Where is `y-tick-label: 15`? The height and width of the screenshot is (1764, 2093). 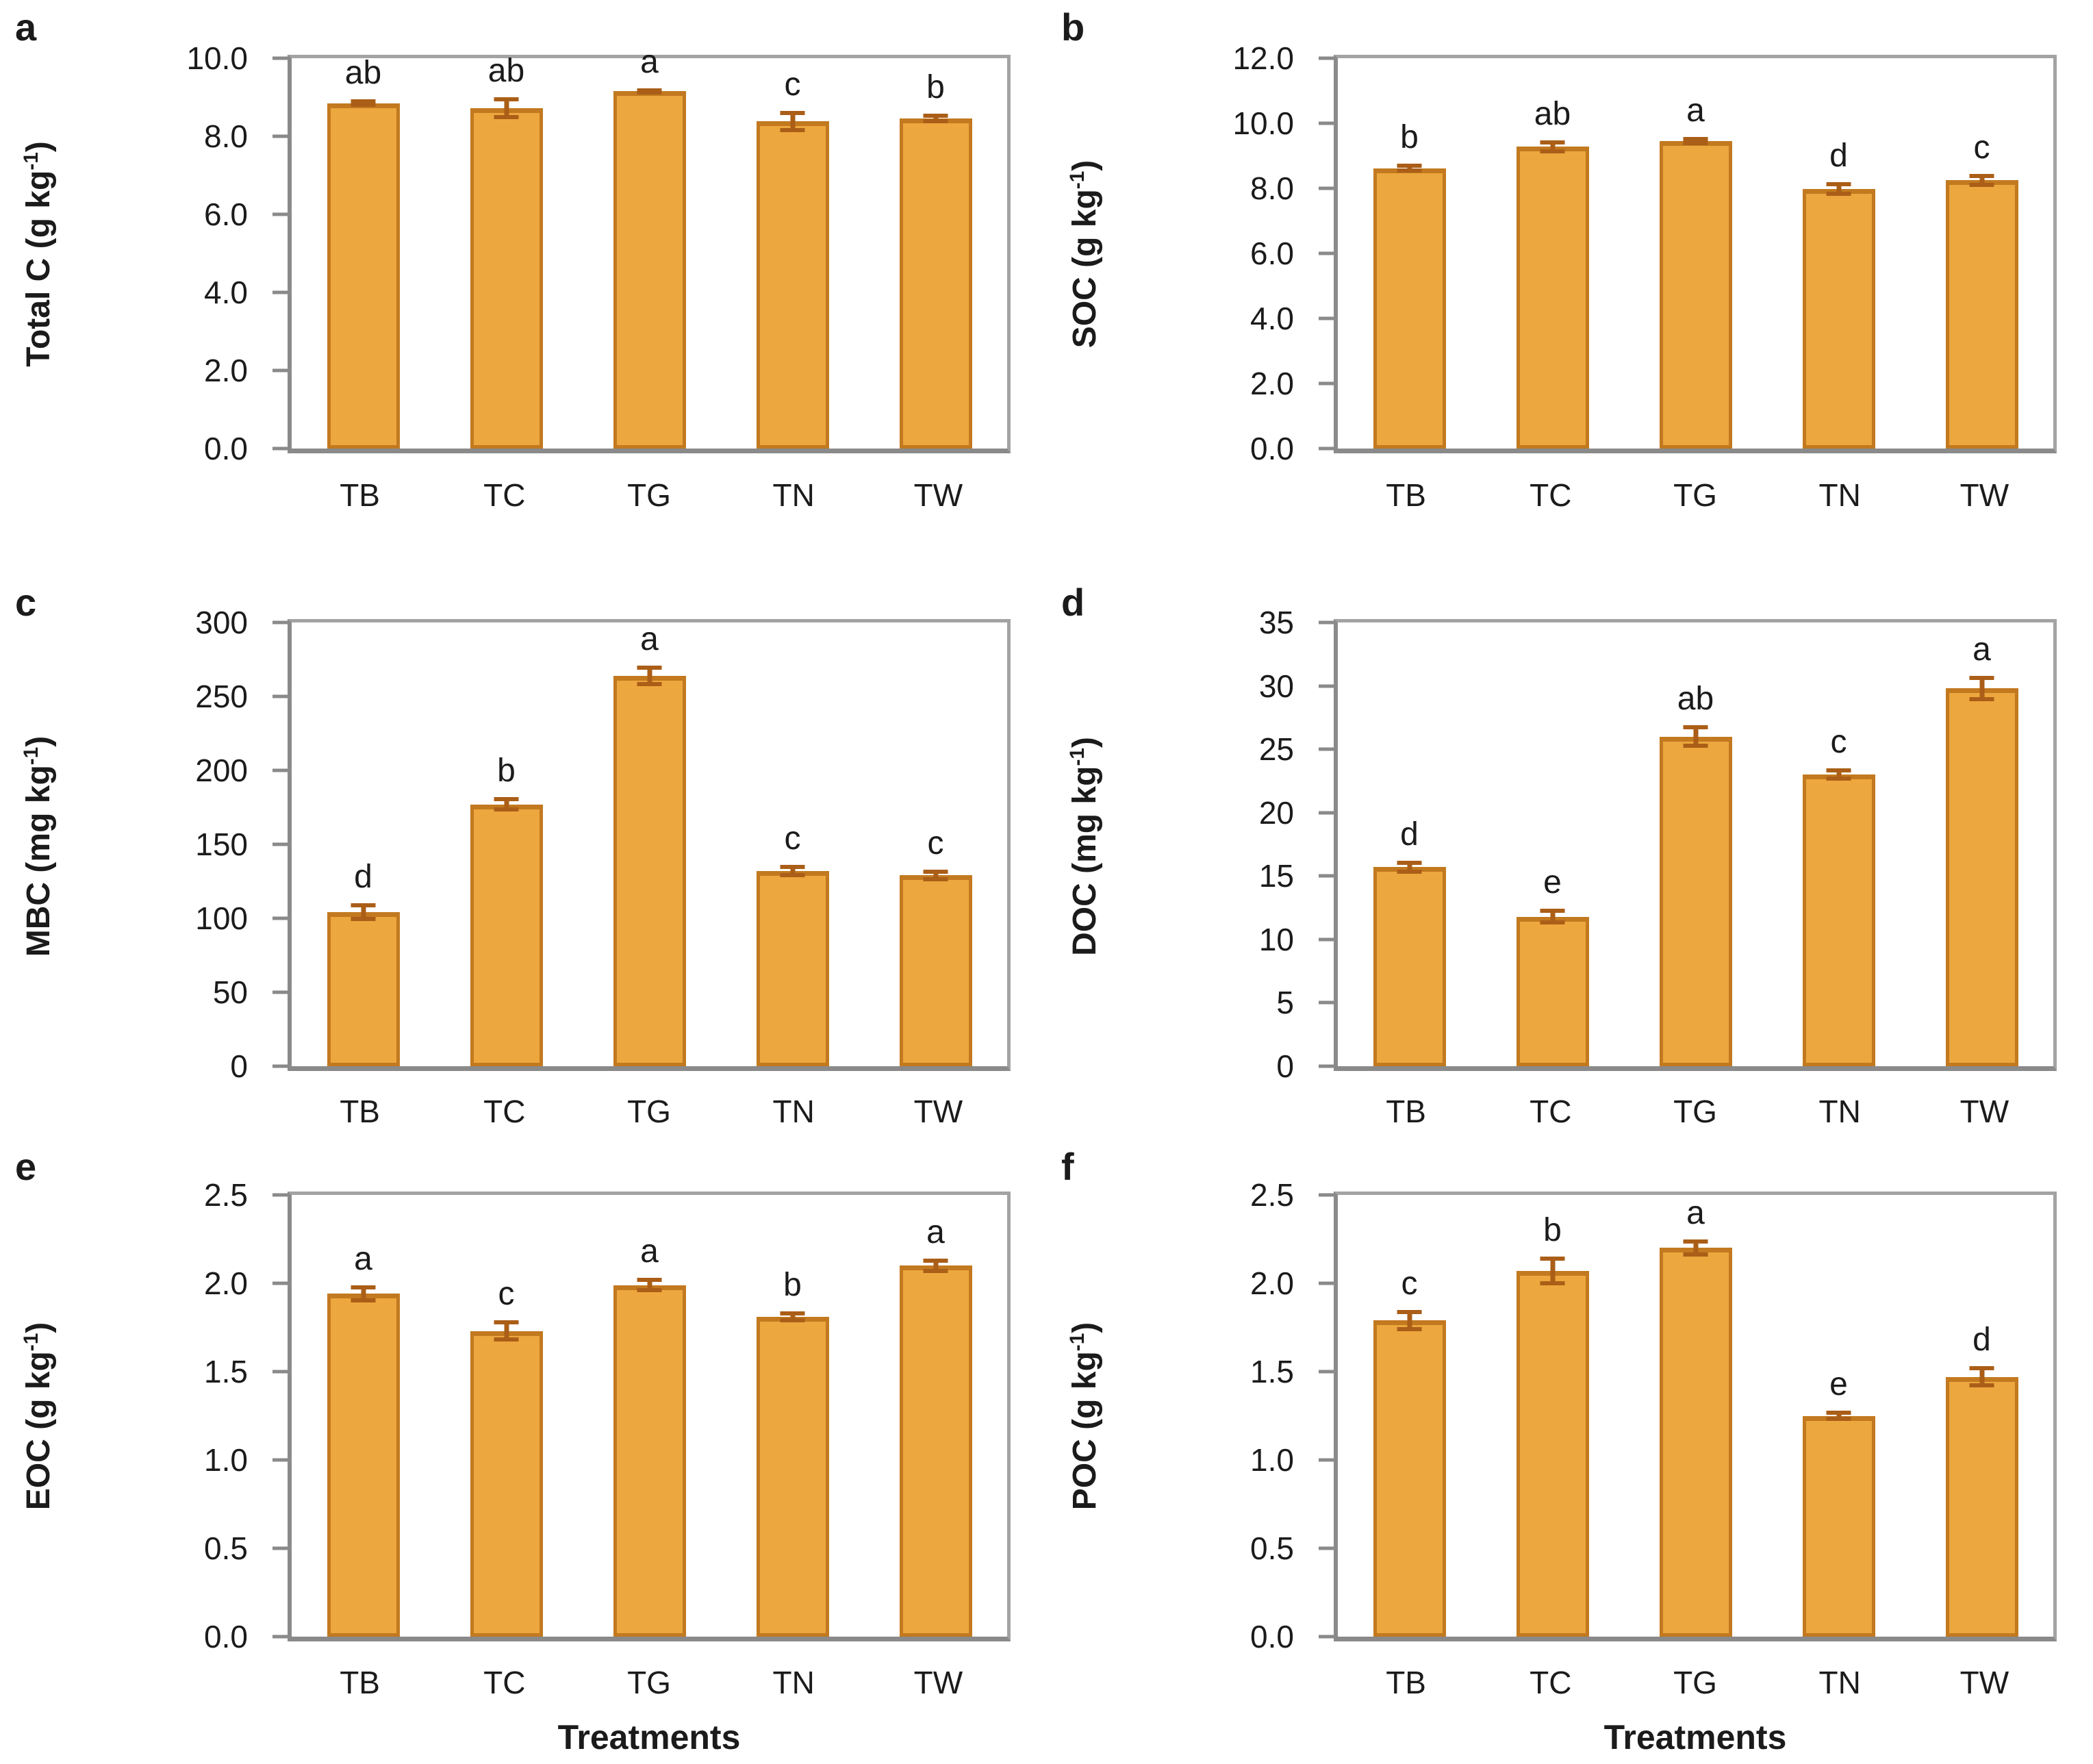
y-tick-label: 15 is located at coordinates (1276, 876).